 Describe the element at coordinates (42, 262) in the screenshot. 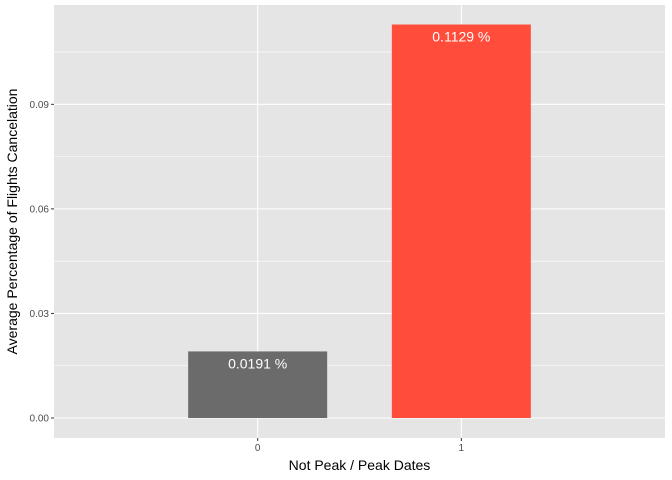

I see `y-axis: 0.00 0.03 0.06 0.09` at that location.